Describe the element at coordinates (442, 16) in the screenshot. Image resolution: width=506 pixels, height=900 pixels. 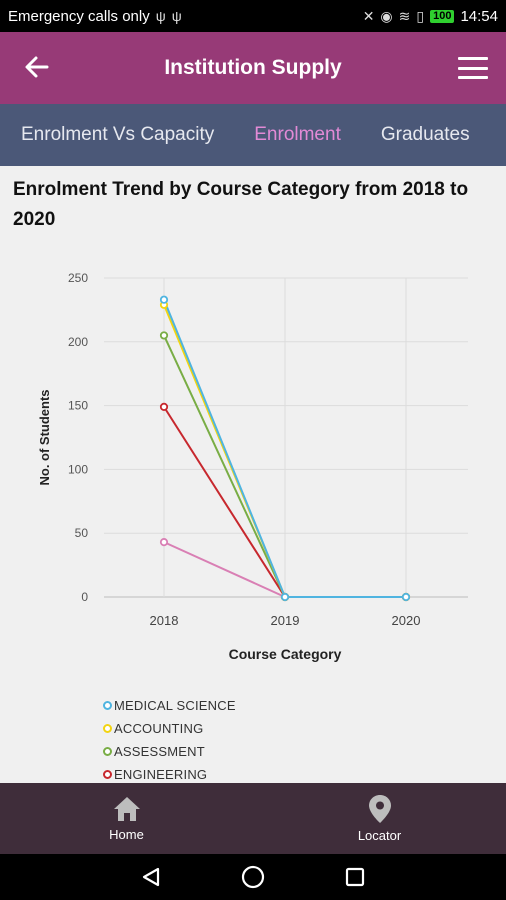
I see `battery-icon: 100` at that location.